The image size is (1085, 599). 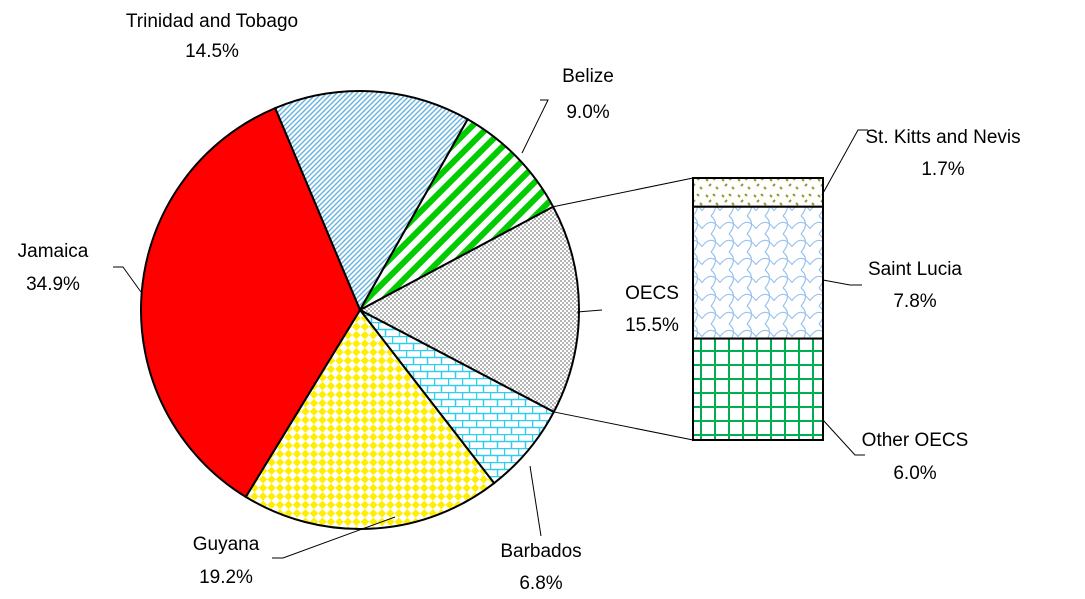 What do you see at coordinates (942, 137) in the screenshot?
I see `bar-label: St. Kitts and Nevis` at bounding box center [942, 137].